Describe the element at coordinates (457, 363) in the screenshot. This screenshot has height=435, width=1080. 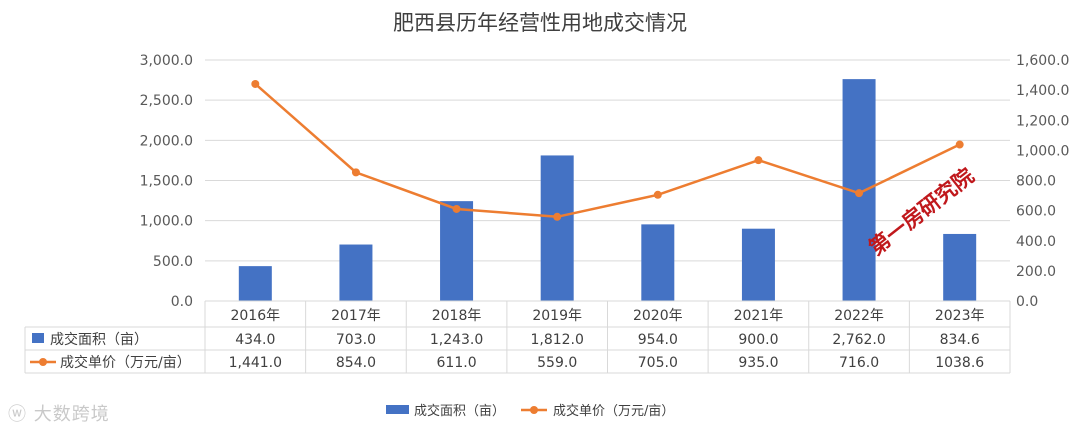
I see `data-label: 611.0` at that location.